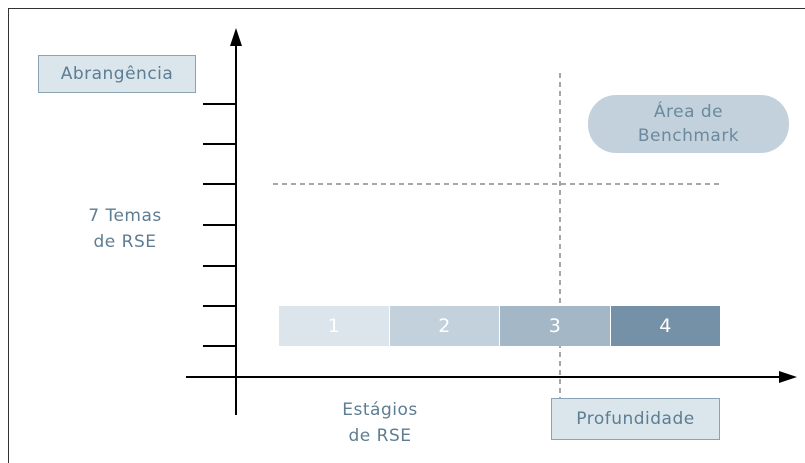 The height and width of the screenshot is (463, 805). Describe the element at coordinates (236, 37) in the screenshot. I see `y-axis-arrowhead` at that location.